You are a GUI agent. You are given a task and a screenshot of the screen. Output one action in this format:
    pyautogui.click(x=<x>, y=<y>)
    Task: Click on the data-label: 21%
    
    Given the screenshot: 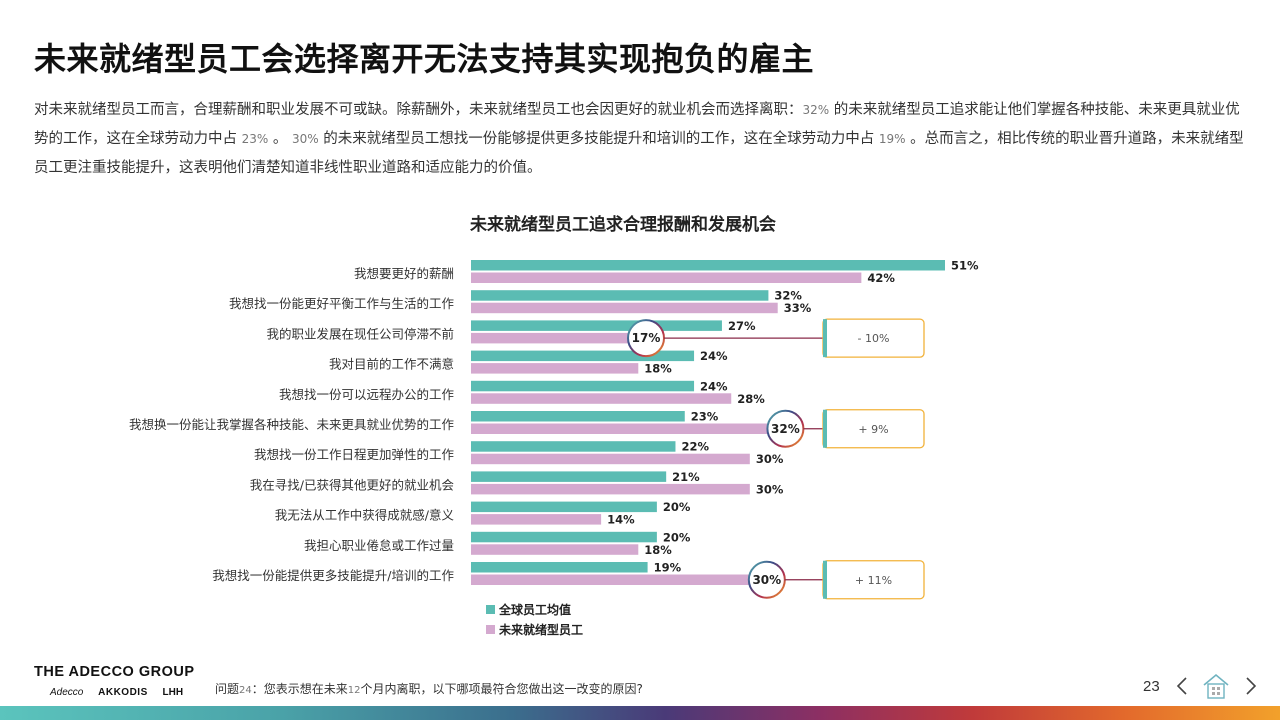 What is the action you would take?
    pyautogui.click(x=686, y=477)
    